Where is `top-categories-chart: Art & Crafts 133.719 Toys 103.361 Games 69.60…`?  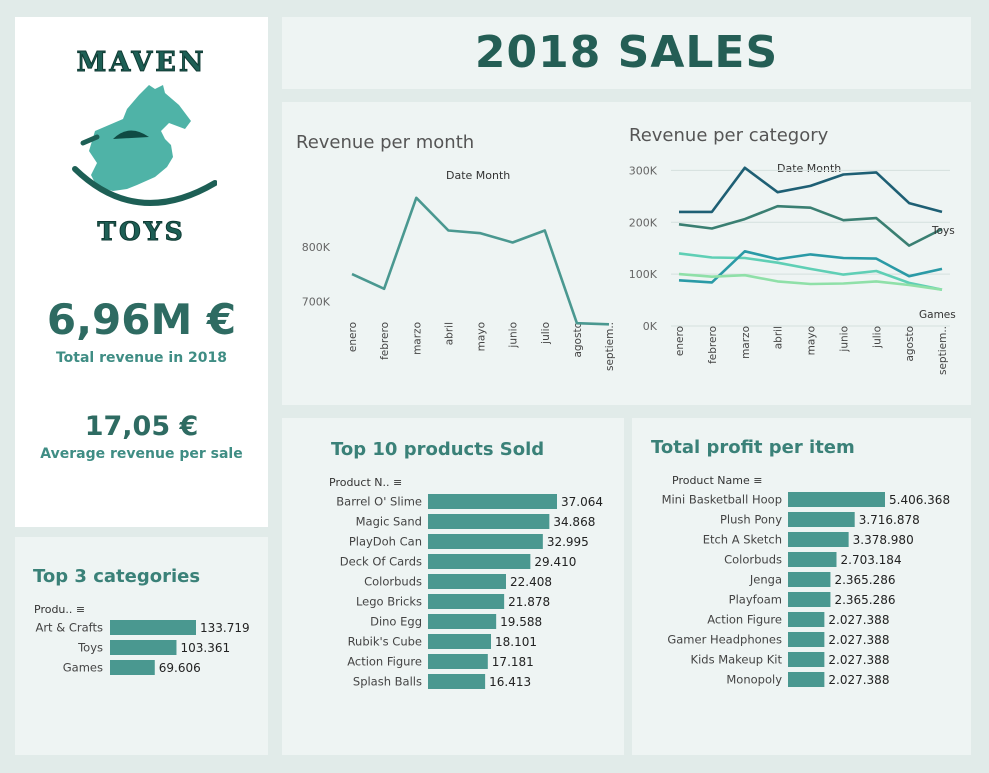
top-categories-chart: Art & Crafts 133.719 Toys 103.361 Games 69.60… is located at coordinates (142, 647).